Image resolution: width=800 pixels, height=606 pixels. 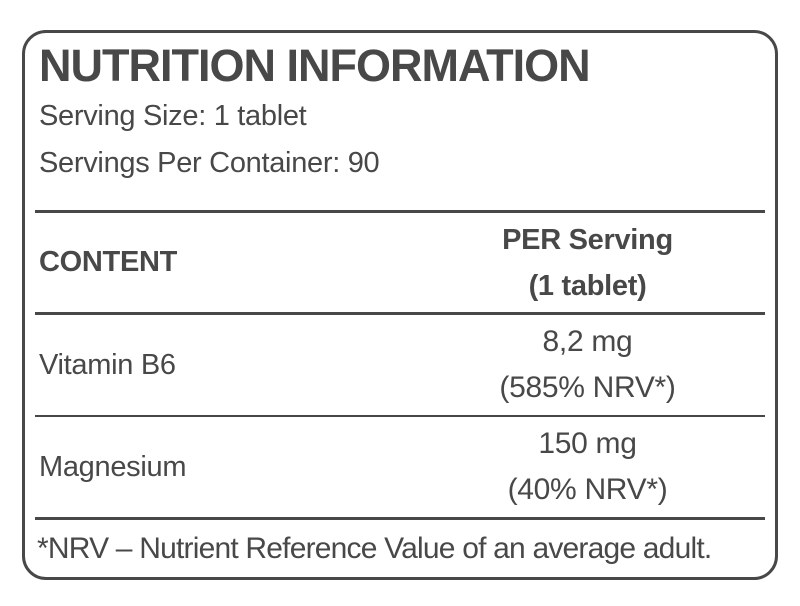 I want to click on nutrient-name-cell: Vitamin B6, so click(x=212, y=365).